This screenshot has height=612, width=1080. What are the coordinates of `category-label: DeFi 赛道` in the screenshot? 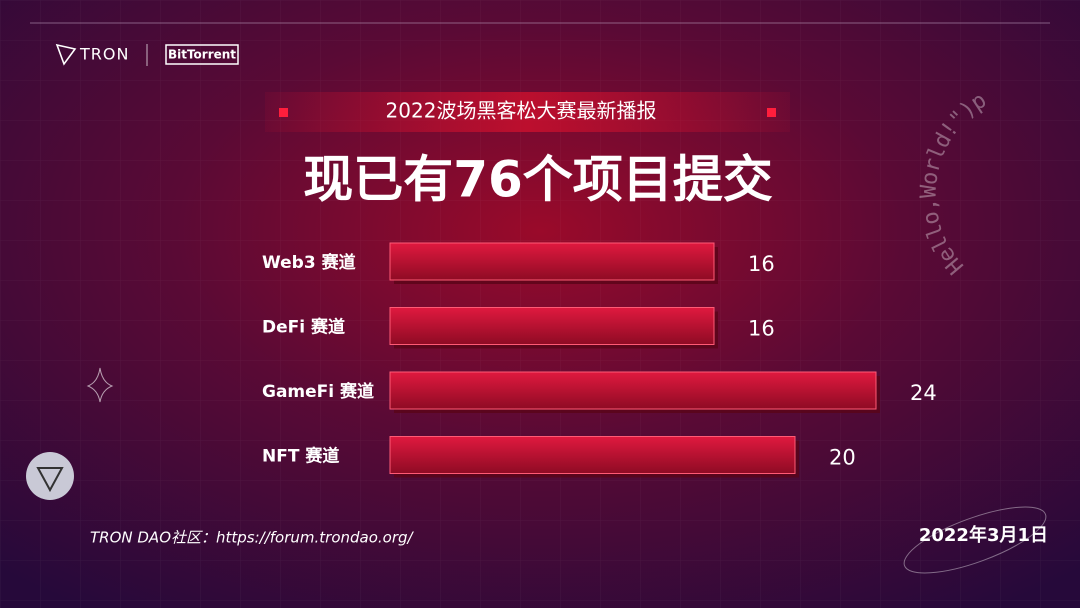 It's located at (303, 327).